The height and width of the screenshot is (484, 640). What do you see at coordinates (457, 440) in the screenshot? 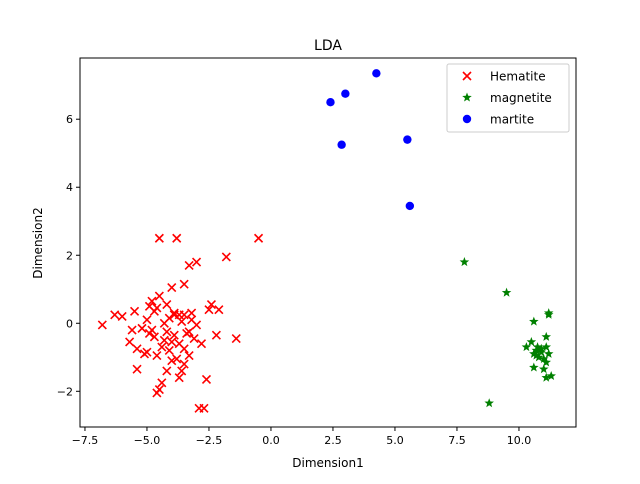
I see `x-tick-label: 7.5` at bounding box center [457, 440].